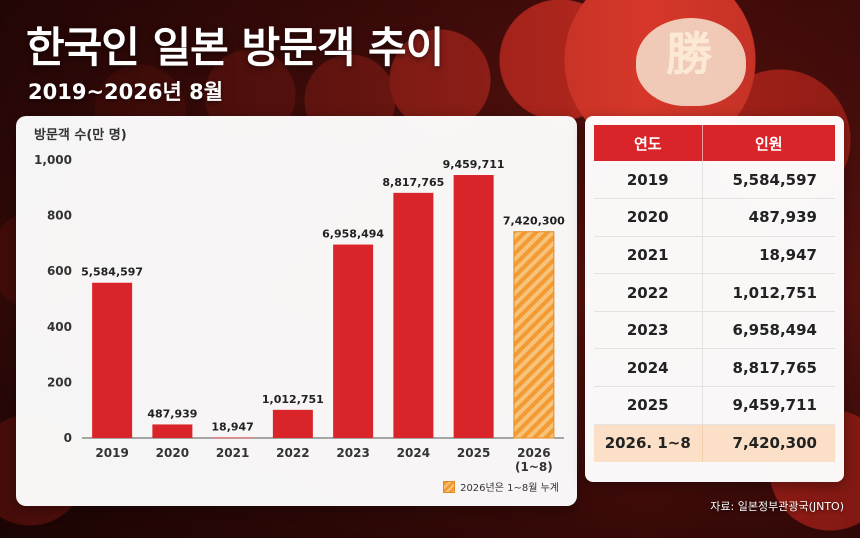  What do you see at coordinates (112, 360) in the screenshot?
I see `bar-2019` at bounding box center [112, 360].